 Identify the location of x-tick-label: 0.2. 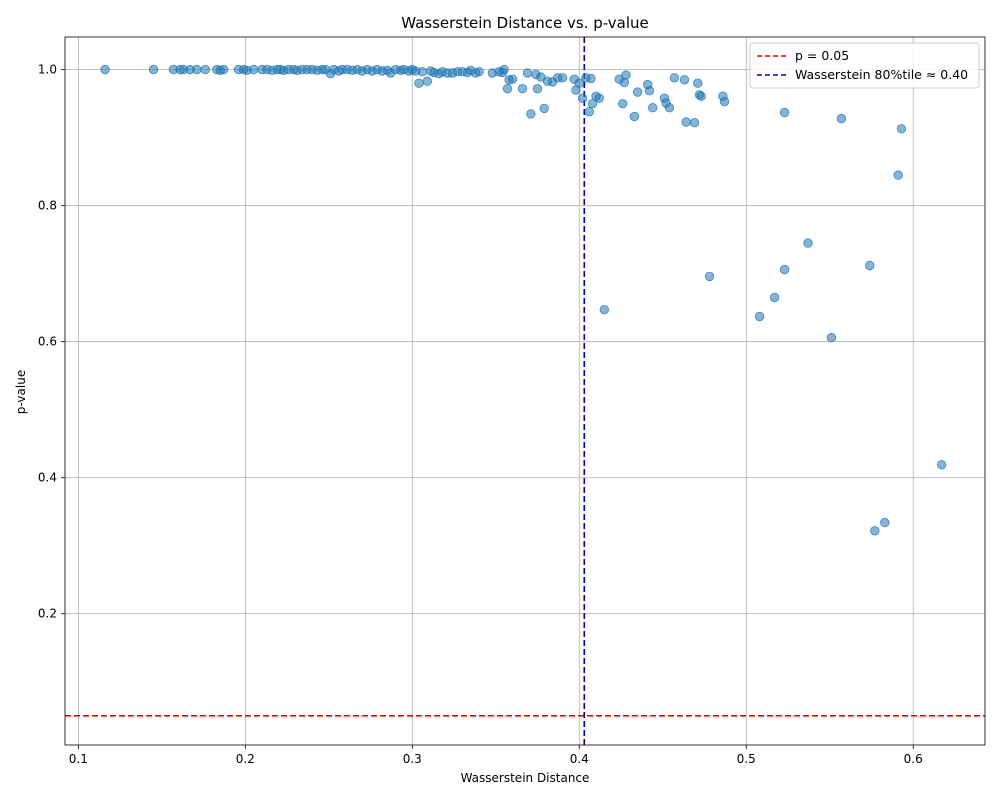
(245, 759).